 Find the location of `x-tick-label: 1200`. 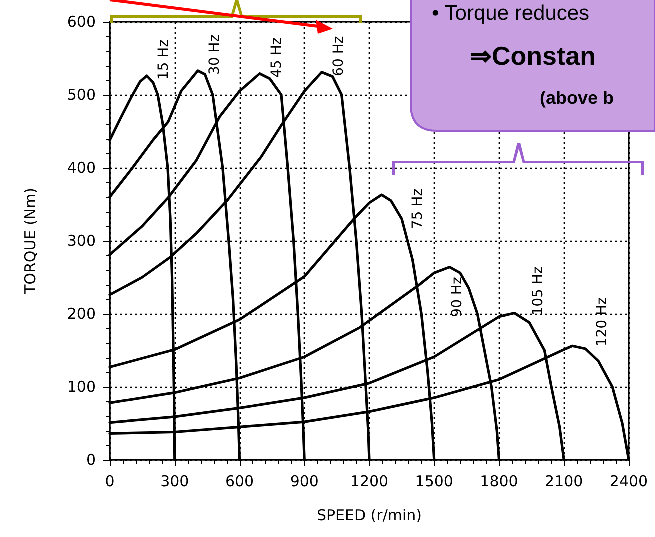

x-tick-label: 1200 is located at coordinates (369, 481).